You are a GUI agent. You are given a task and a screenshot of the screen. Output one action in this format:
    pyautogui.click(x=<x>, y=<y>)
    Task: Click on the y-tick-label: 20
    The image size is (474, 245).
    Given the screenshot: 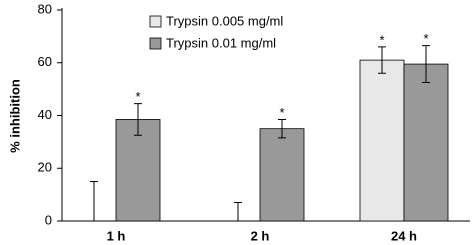 What is the action you would take?
    pyautogui.click(x=45, y=167)
    